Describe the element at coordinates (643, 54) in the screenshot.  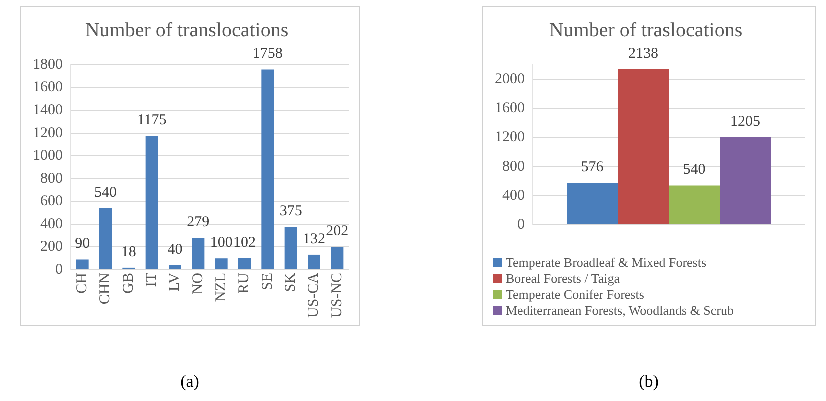
I see `data-label: 2138` at that location.